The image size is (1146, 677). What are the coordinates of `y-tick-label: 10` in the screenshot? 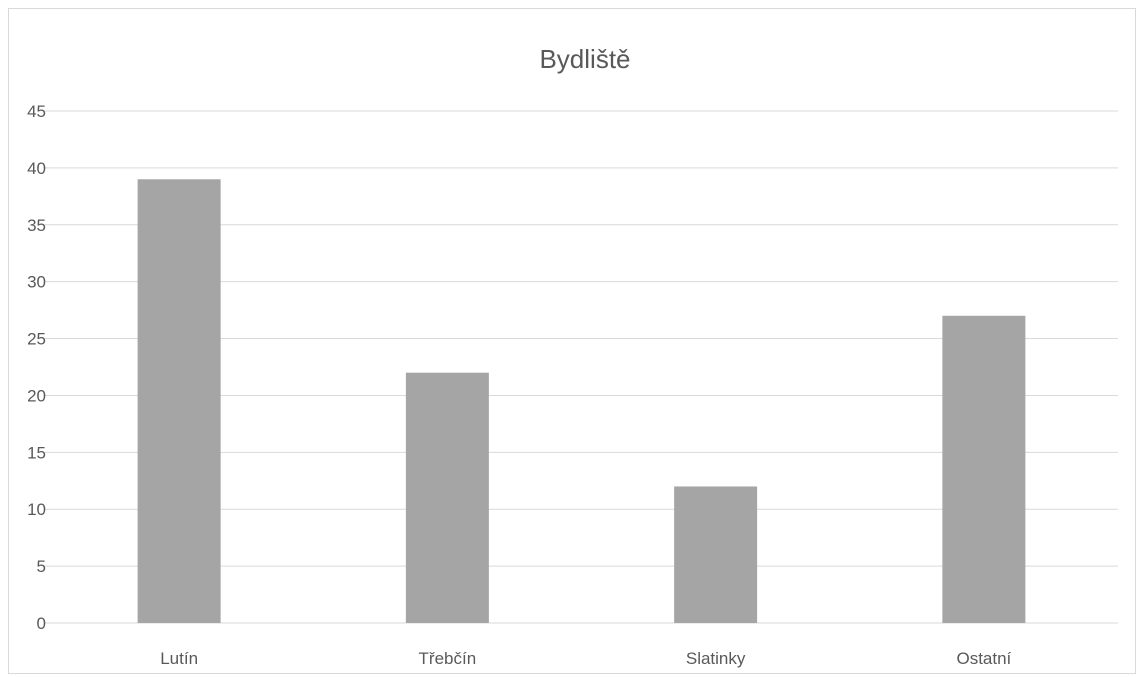 It's located at (36, 509).